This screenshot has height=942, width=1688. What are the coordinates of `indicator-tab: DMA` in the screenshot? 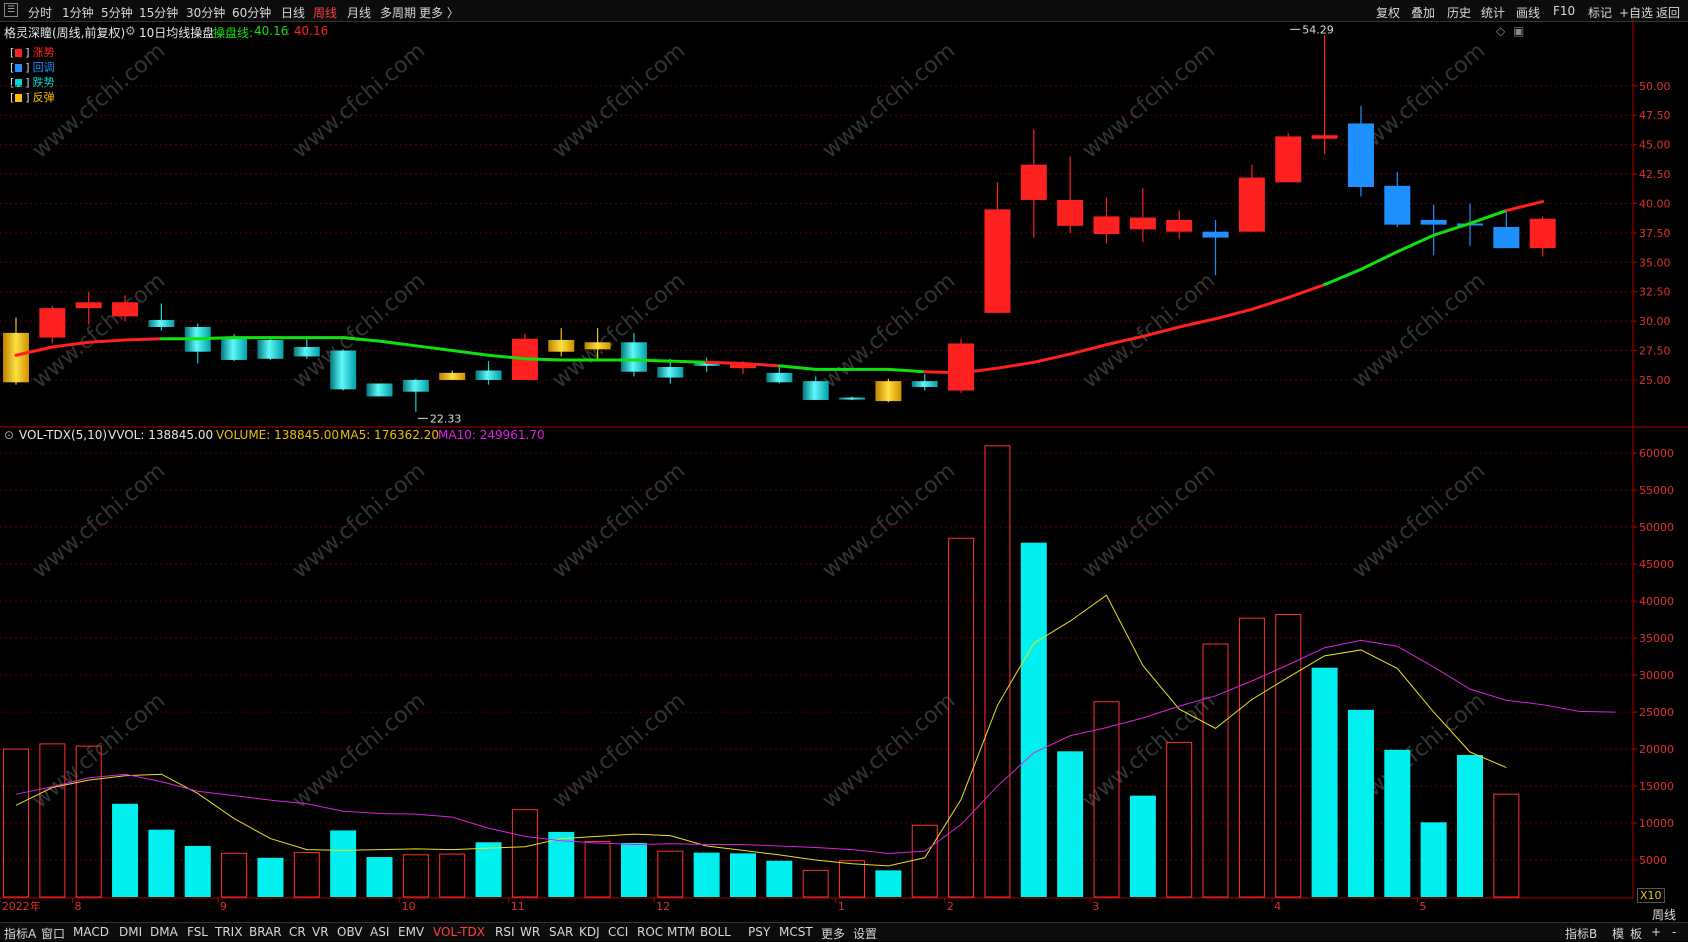 It's located at (164, 932).